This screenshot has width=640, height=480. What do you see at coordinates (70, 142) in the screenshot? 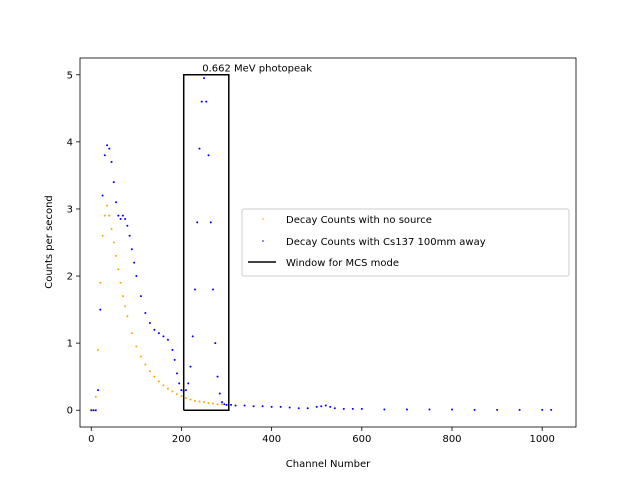
I see `y-tick-label: 4` at bounding box center [70, 142].